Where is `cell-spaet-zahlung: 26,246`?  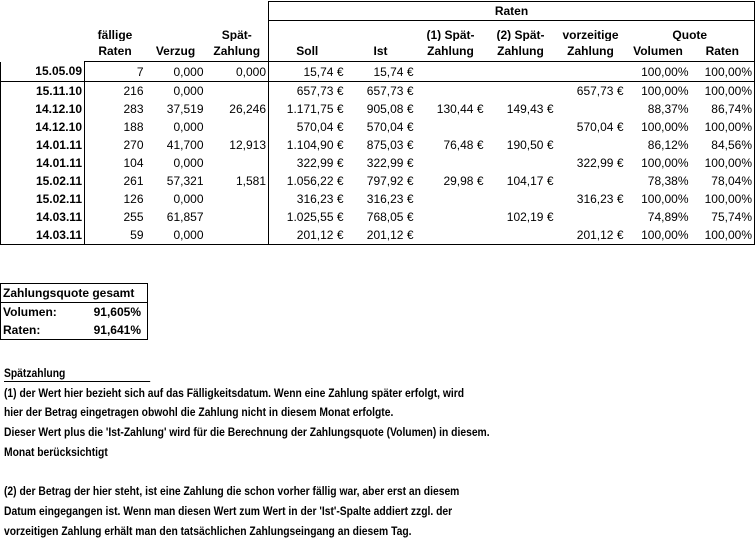
cell-spaet-zahlung: 26,246 is located at coordinates (237, 109).